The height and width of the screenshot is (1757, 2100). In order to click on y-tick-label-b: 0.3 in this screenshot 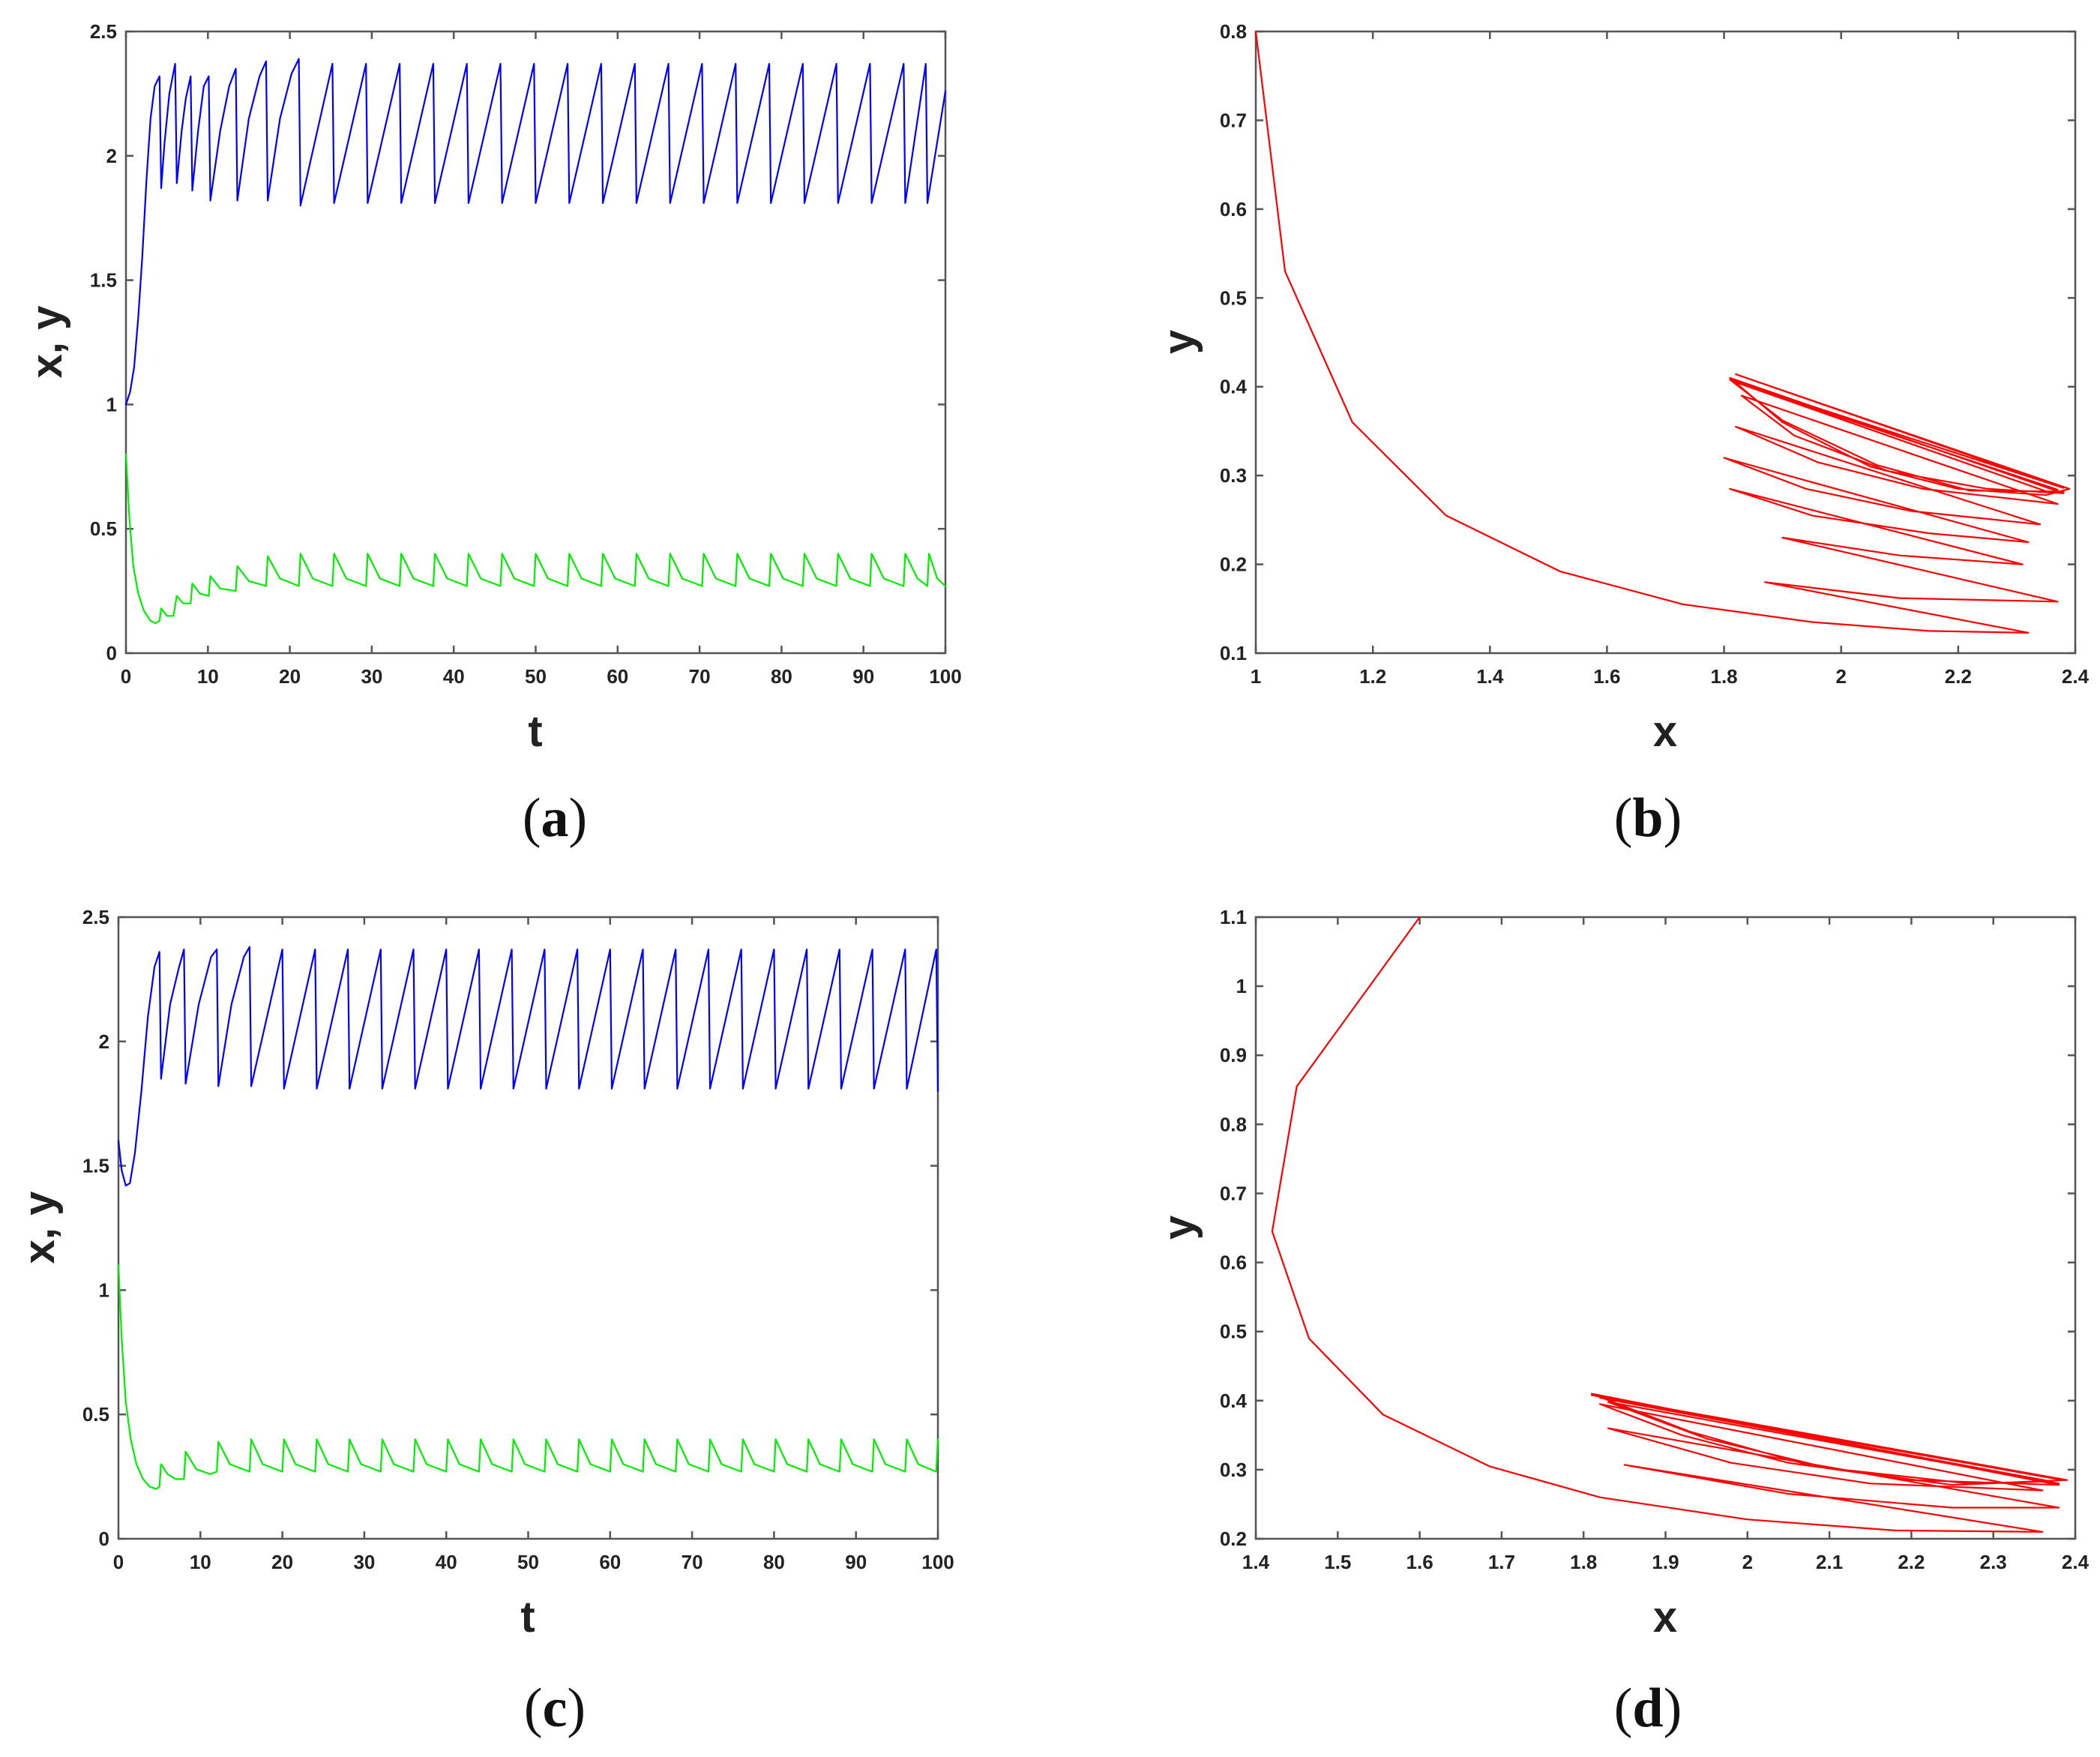, I will do `click(1233, 476)`.